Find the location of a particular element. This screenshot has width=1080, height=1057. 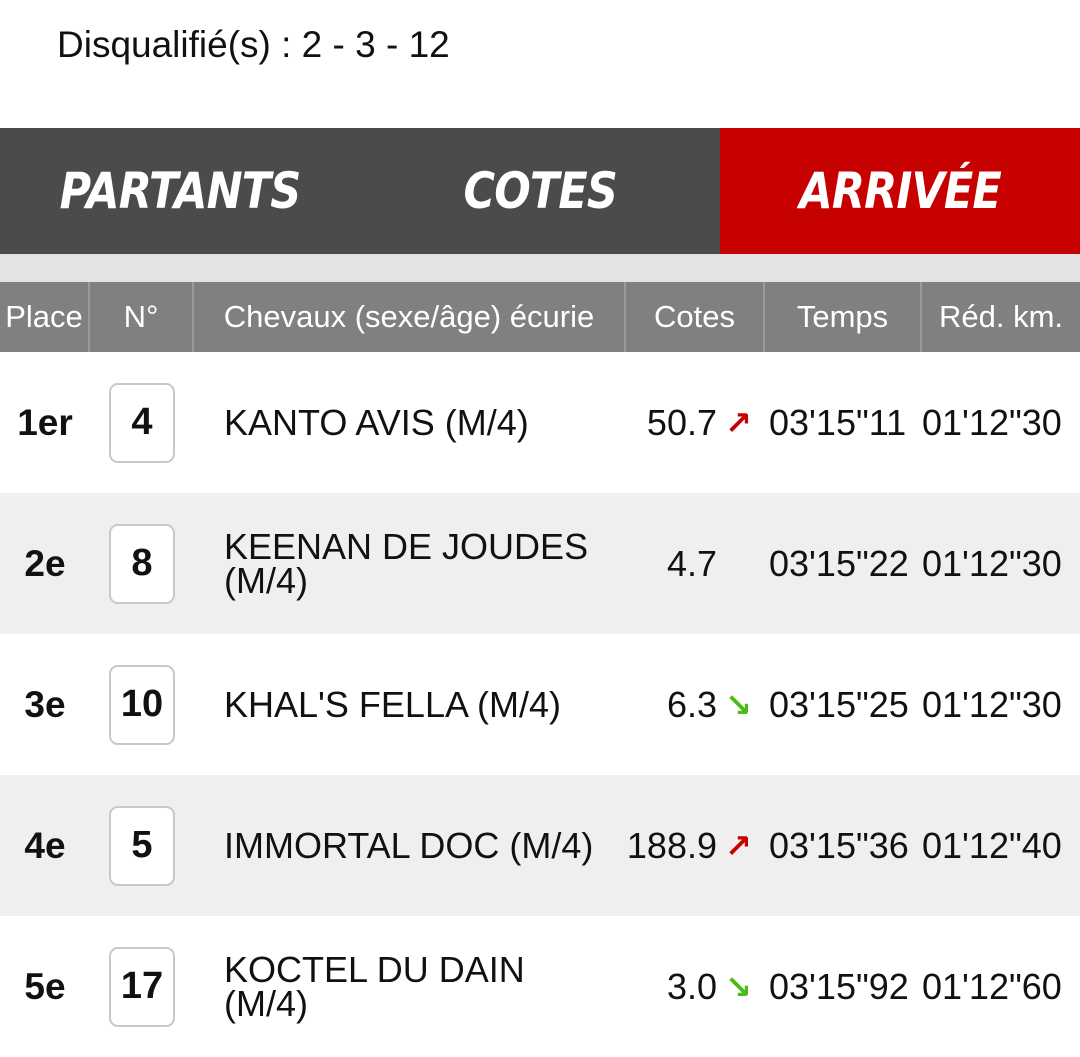

cote-value: 50.7 is located at coordinates (681, 422).